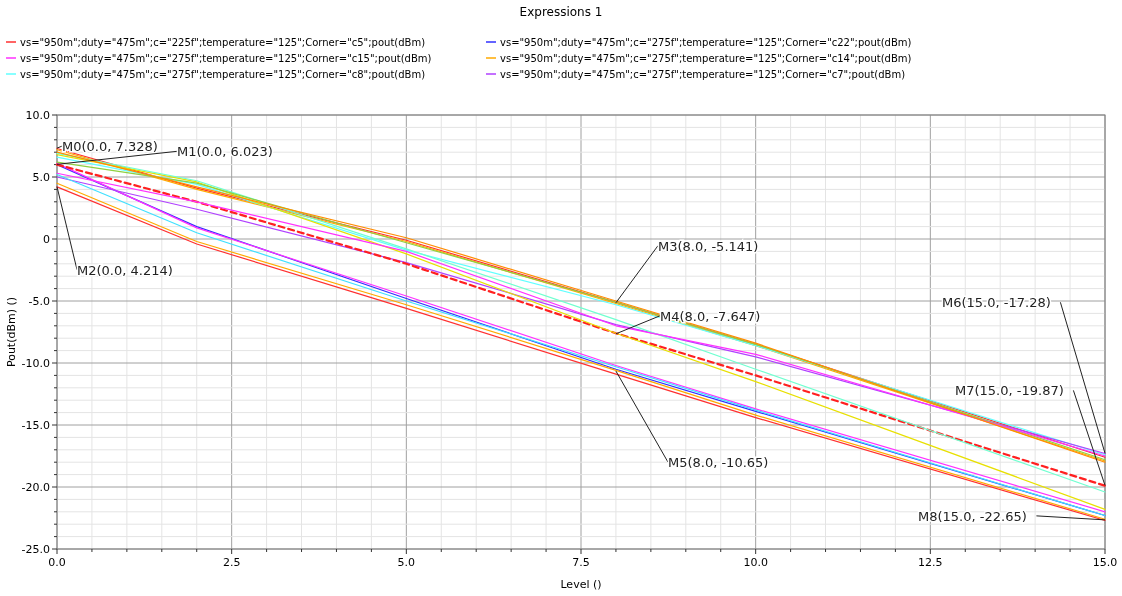 Image resolution: width=1122 pixels, height=596 pixels. I want to click on annotation: M0(0.0, 7.328), so click(110, 147).